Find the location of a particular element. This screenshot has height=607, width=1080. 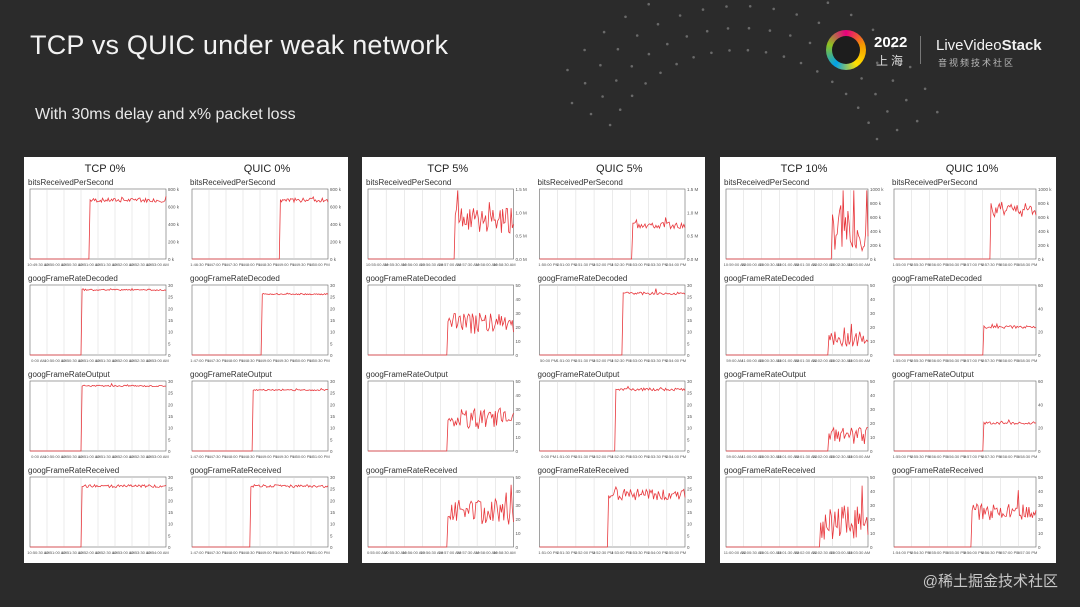

x-tick-label: 1:53:00 PM is located at coordinates (639, 456).